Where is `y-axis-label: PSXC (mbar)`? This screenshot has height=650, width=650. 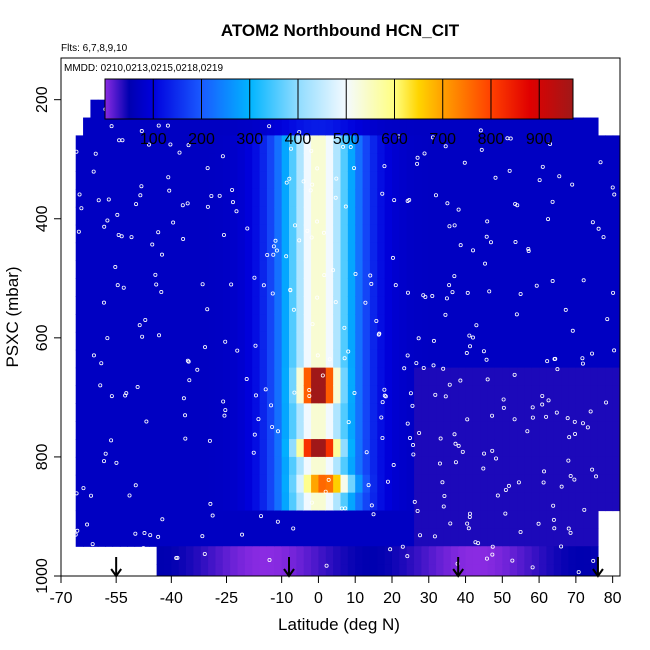
y-axis-label: PSXC (mbar) is located at coordinates (12, 316).